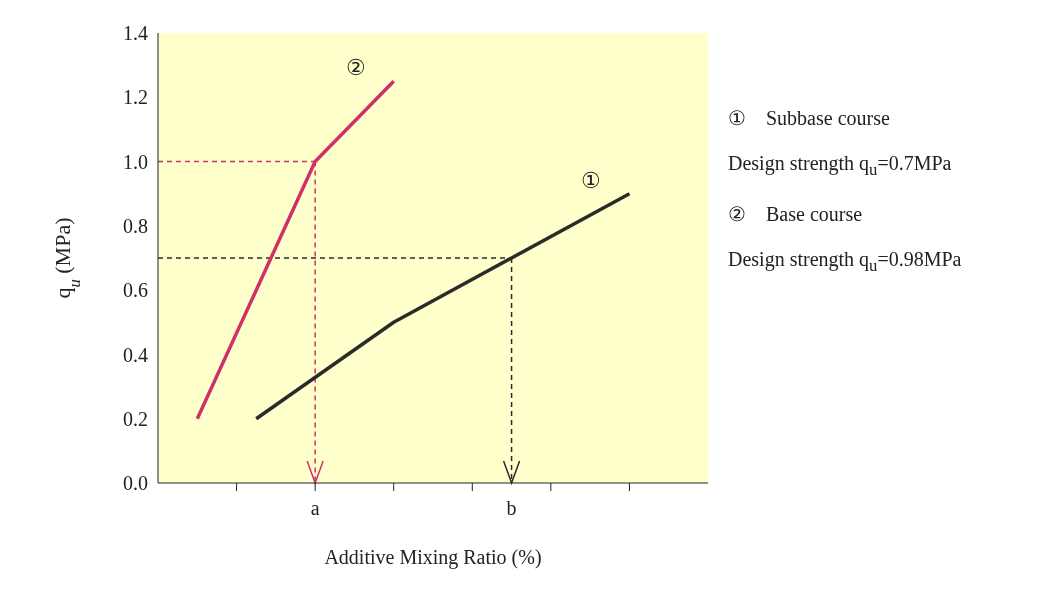 The width and height of the screenshot is (1056, 592). I want to click on text: Design strength q$_{u}$=0.7MPa, so click(840, 166).